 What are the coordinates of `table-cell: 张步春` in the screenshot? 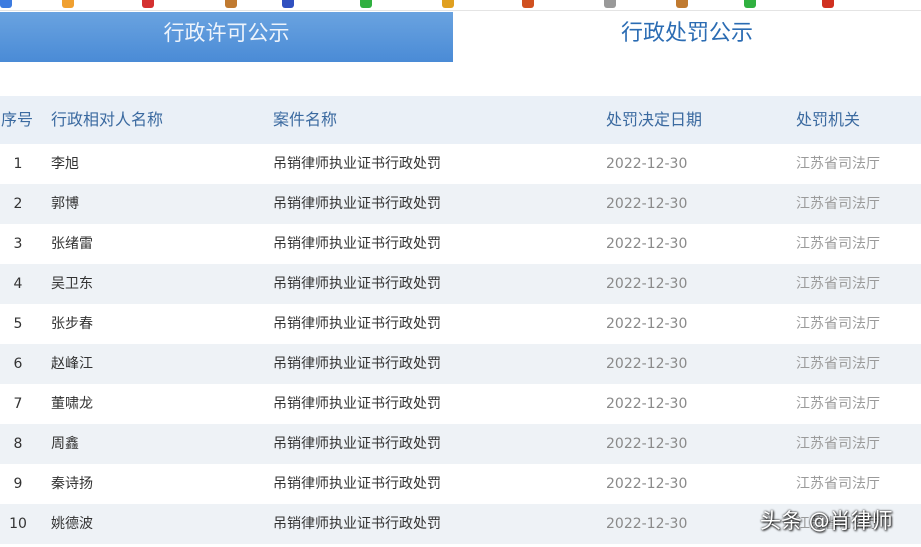 It's located at (72, 324).